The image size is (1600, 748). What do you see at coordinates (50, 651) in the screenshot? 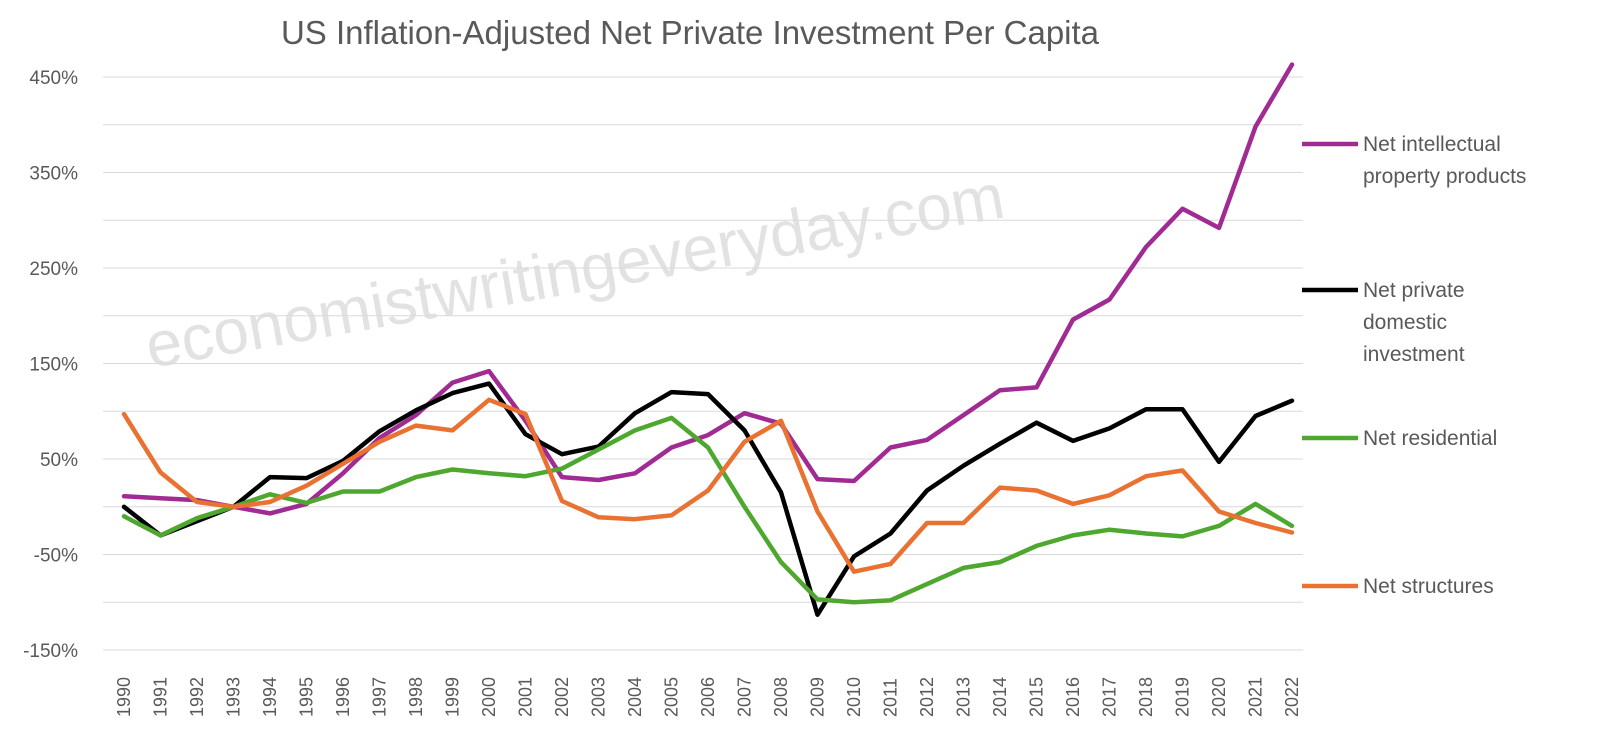
I see `y-tick-label: -150%` at bounding box center [50, 651].